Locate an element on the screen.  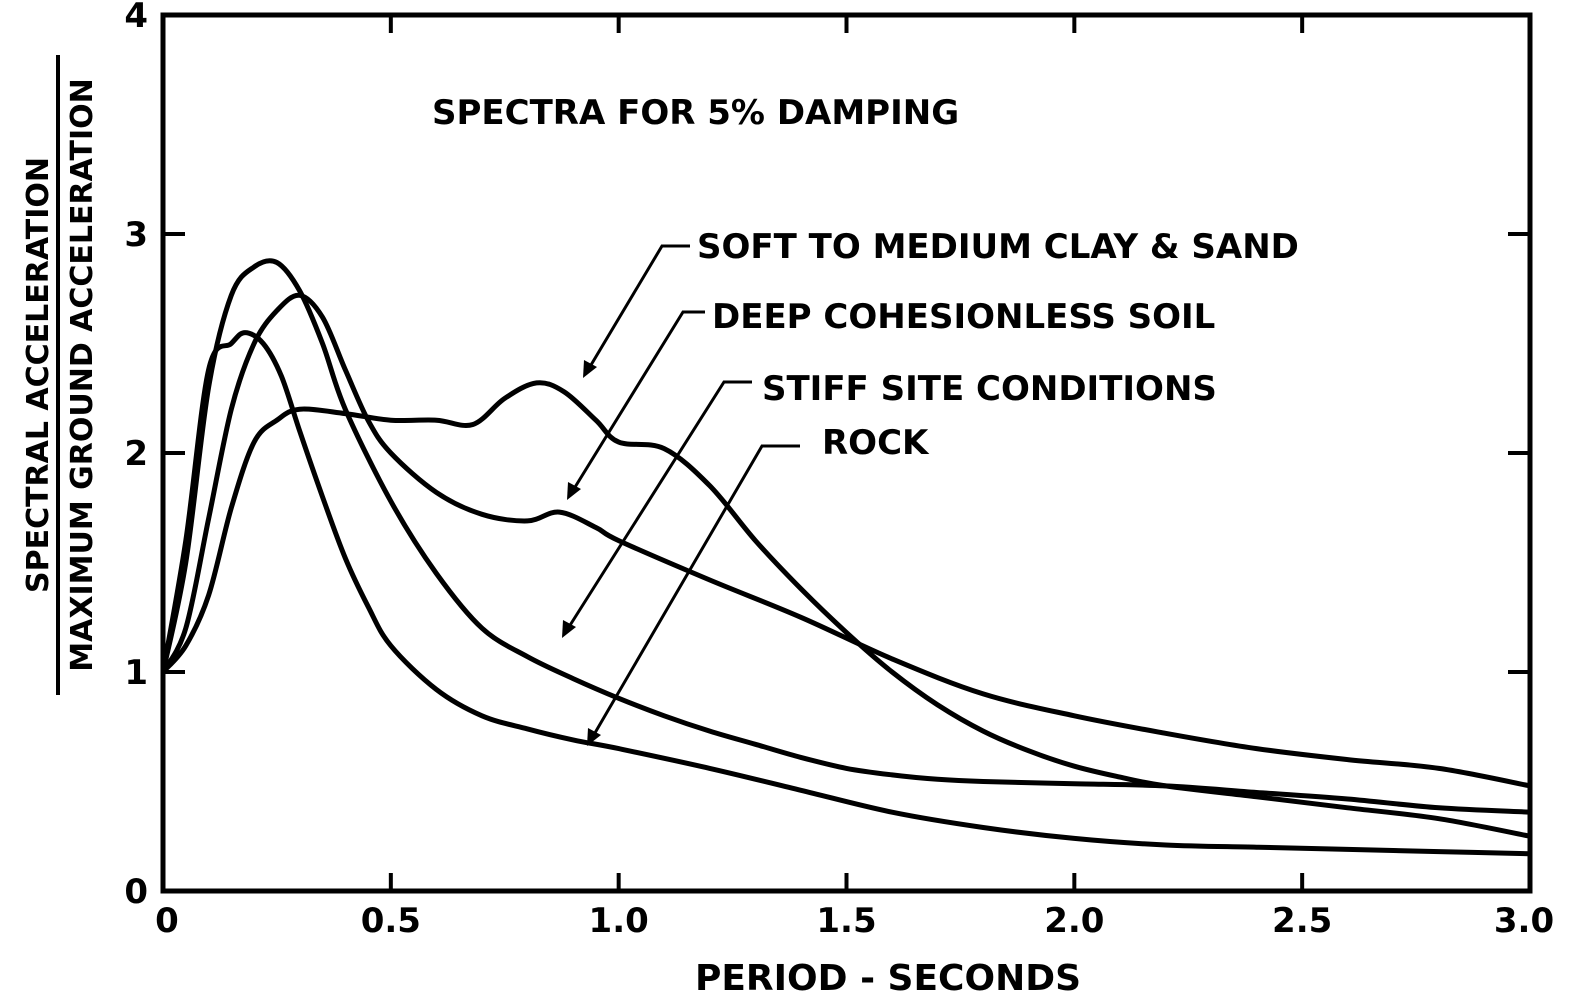
y-tick-label: 2 is located at coordinates (136, 454).